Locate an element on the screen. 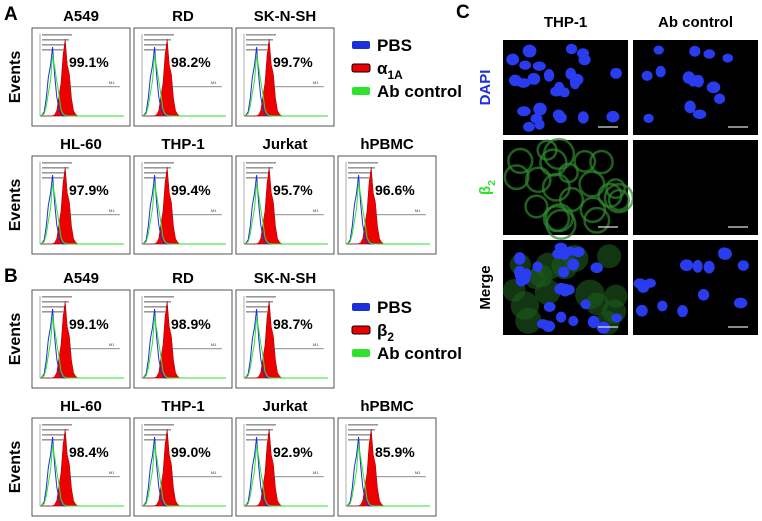 This screenshot has width=762, height=521. percent-label: 99.7% is located at coordinates (293, 62).